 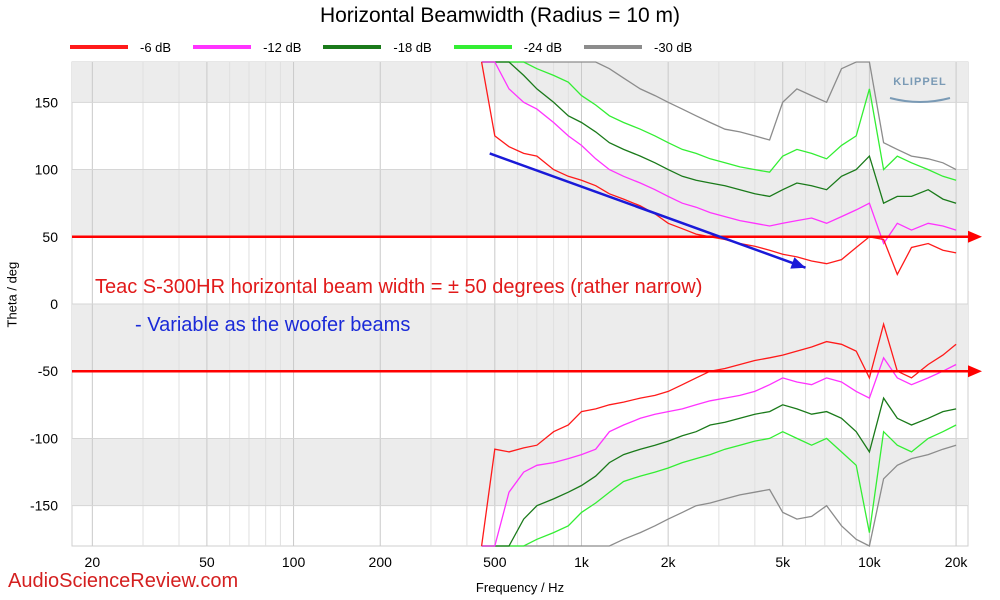 I want to click on x-axis-label: Frequency / Hz, so click(x=520, y=587).